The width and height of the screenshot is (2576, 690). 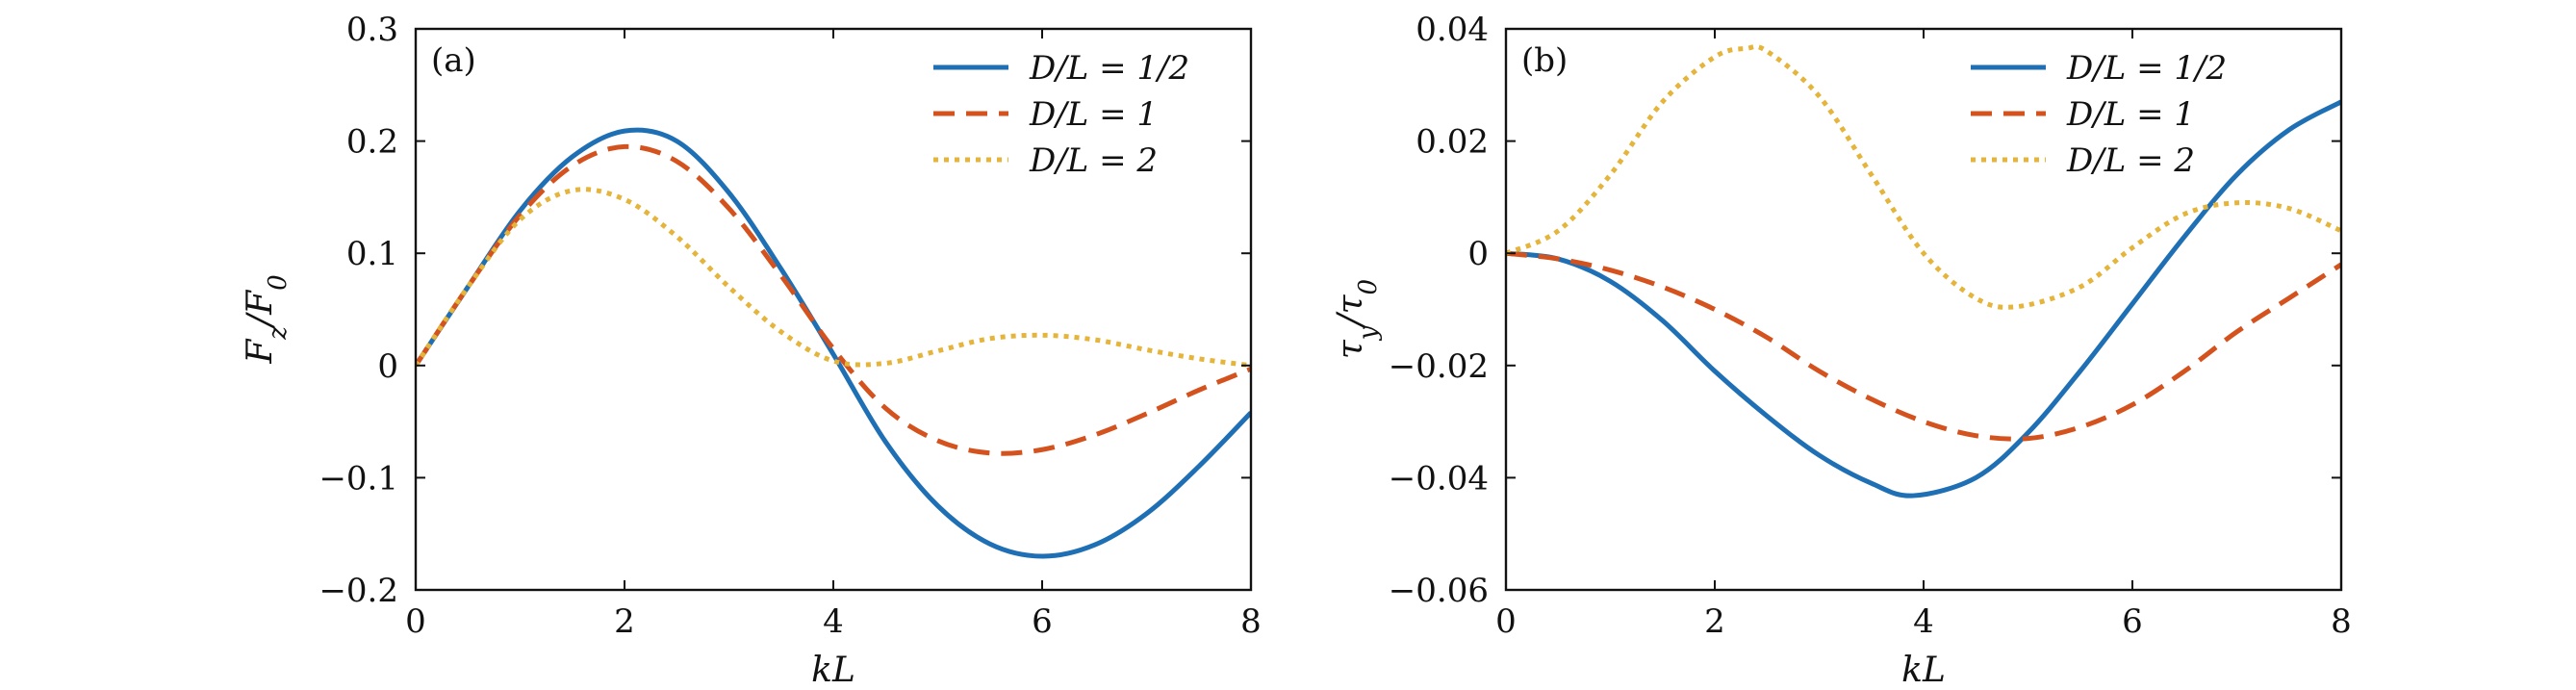 I want to click on y-tick-label: 0.1, so click(x=372, y=254).